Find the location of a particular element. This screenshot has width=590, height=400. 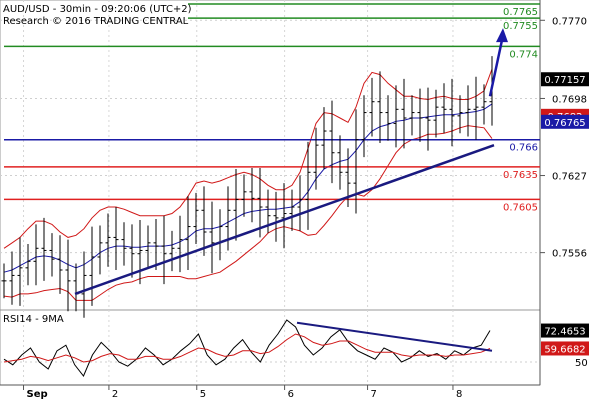

x-tick-label: 8 is located at coordinates (459, 394).